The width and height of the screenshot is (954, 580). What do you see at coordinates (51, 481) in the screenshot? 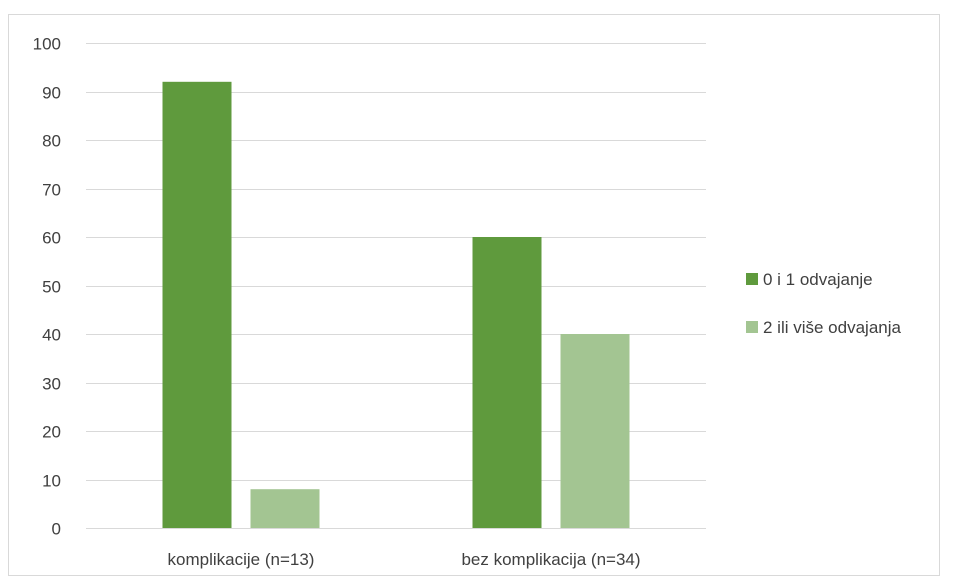
I see `y-tick-label: 10` at bounding box center [51, 481].